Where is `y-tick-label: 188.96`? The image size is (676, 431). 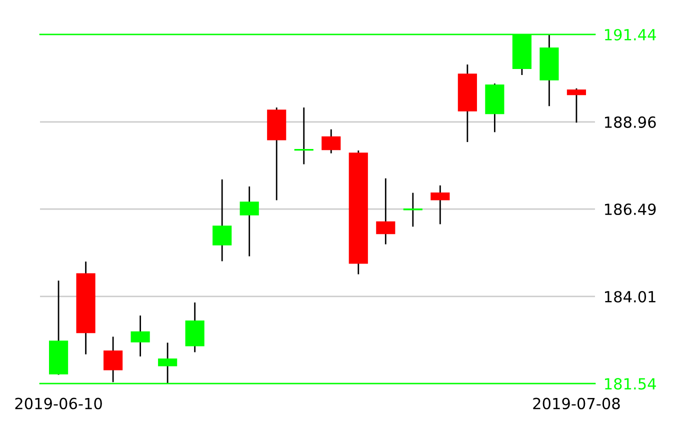 y-tick-label: 188.96 is located at coordinates (630, 122).